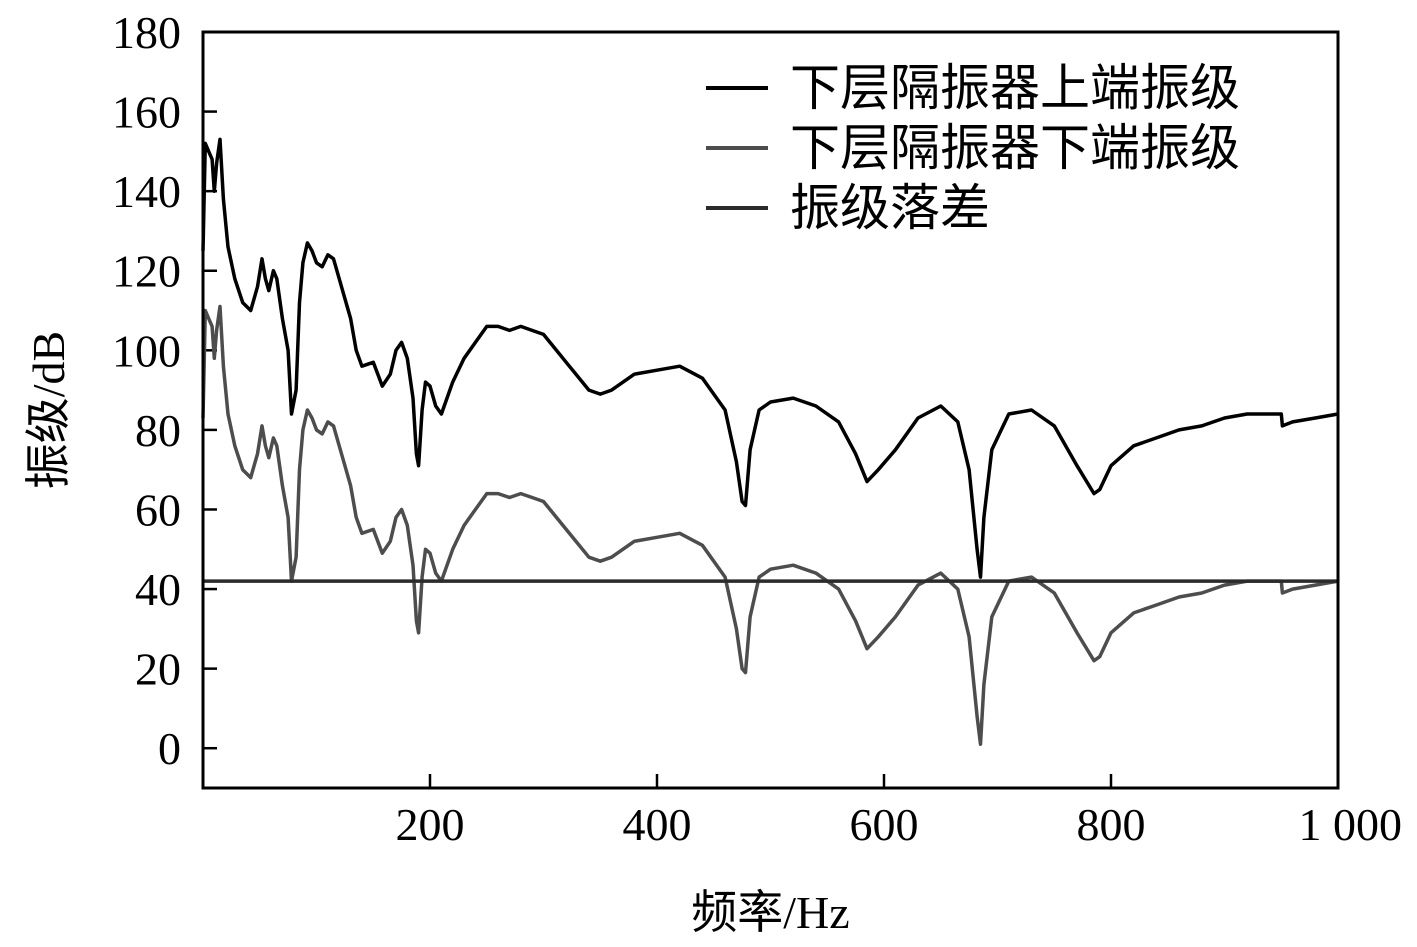 This screenshot has width=1417, height=947. What do you see at coordinates (48, 410) in the screenshot?
I see `y-axis-title: 振级/dB` at bounding box center [48, 410].